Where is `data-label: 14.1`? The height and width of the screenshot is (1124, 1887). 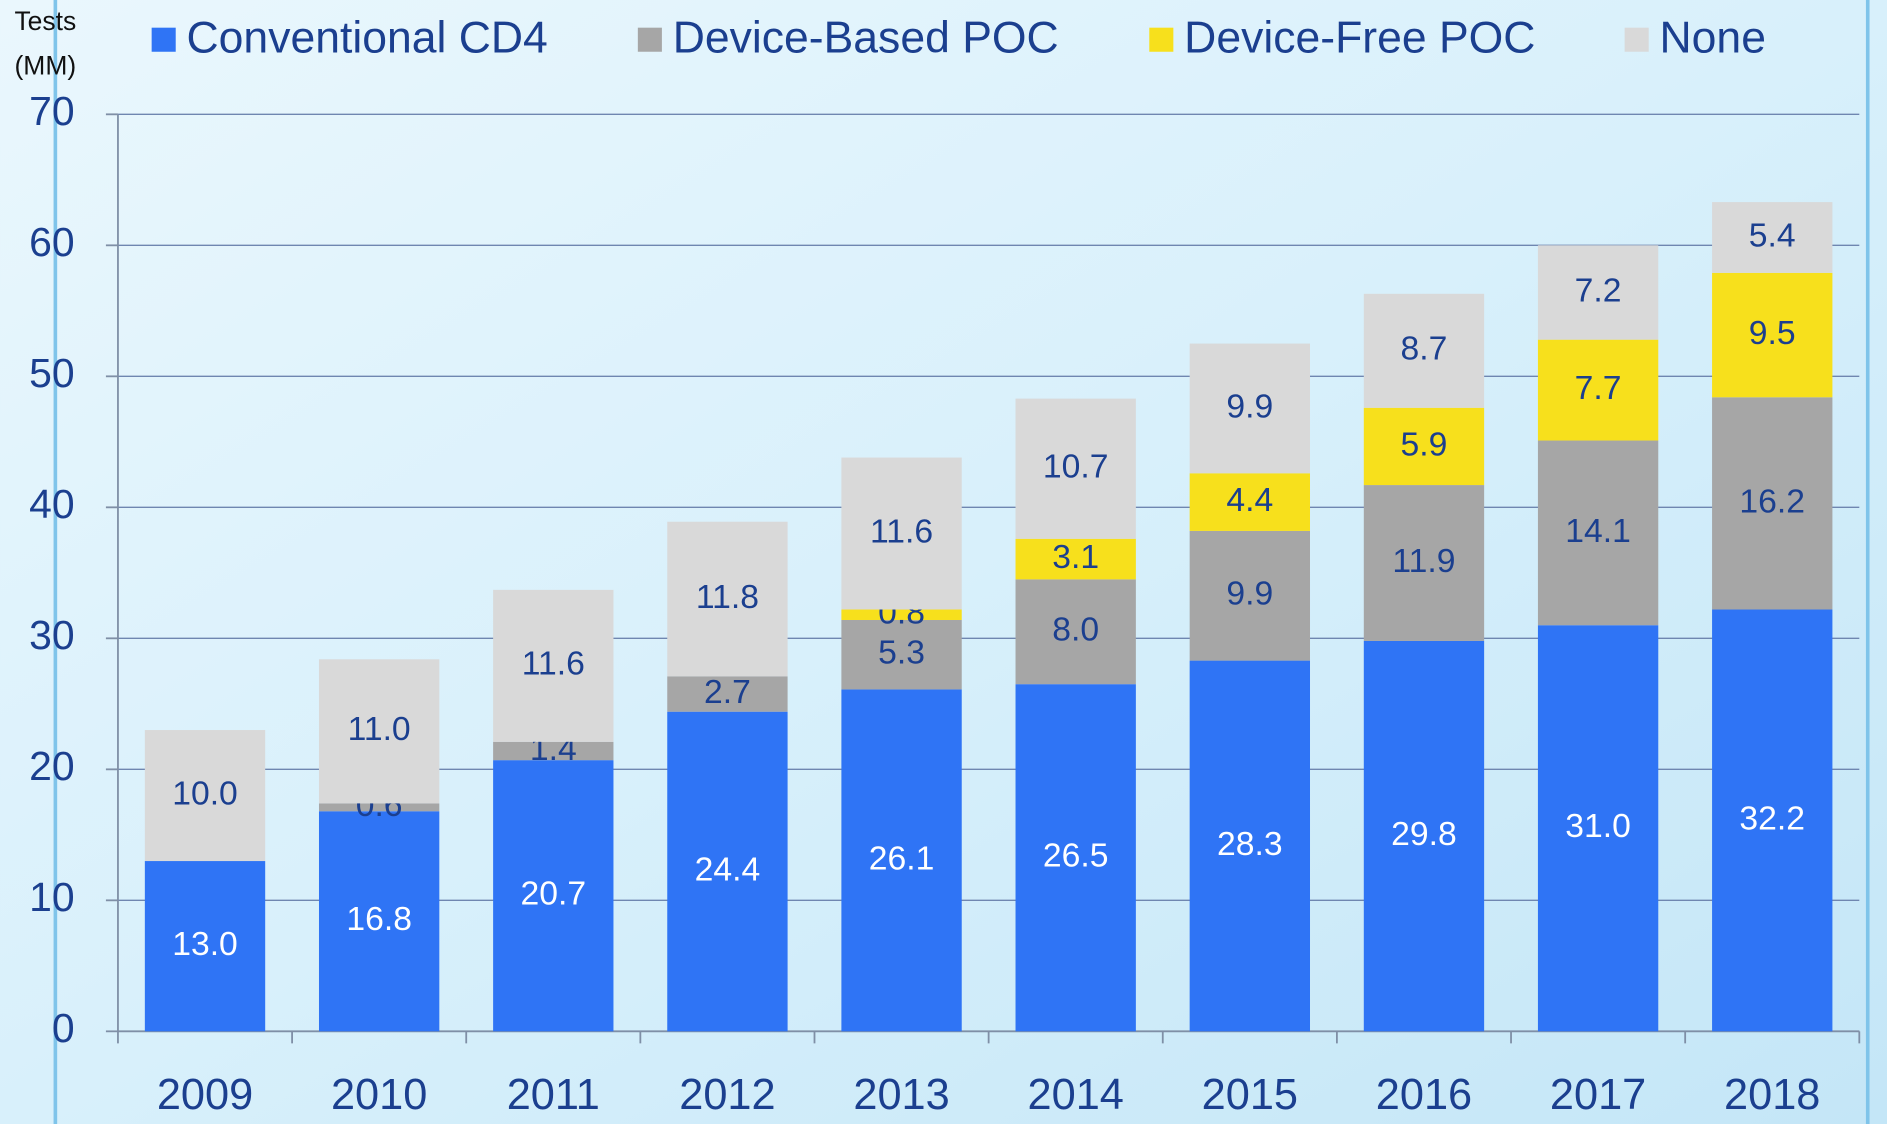 data-label: 14.1 is located at coordinates (1598, 531).